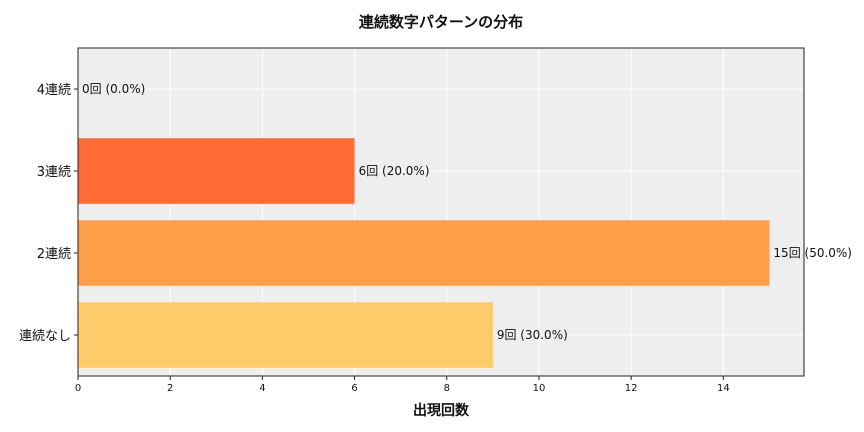 This screenshot has width=864, height=432. I want to click on data-label: 6回 (20.0%), so click(394, 171).